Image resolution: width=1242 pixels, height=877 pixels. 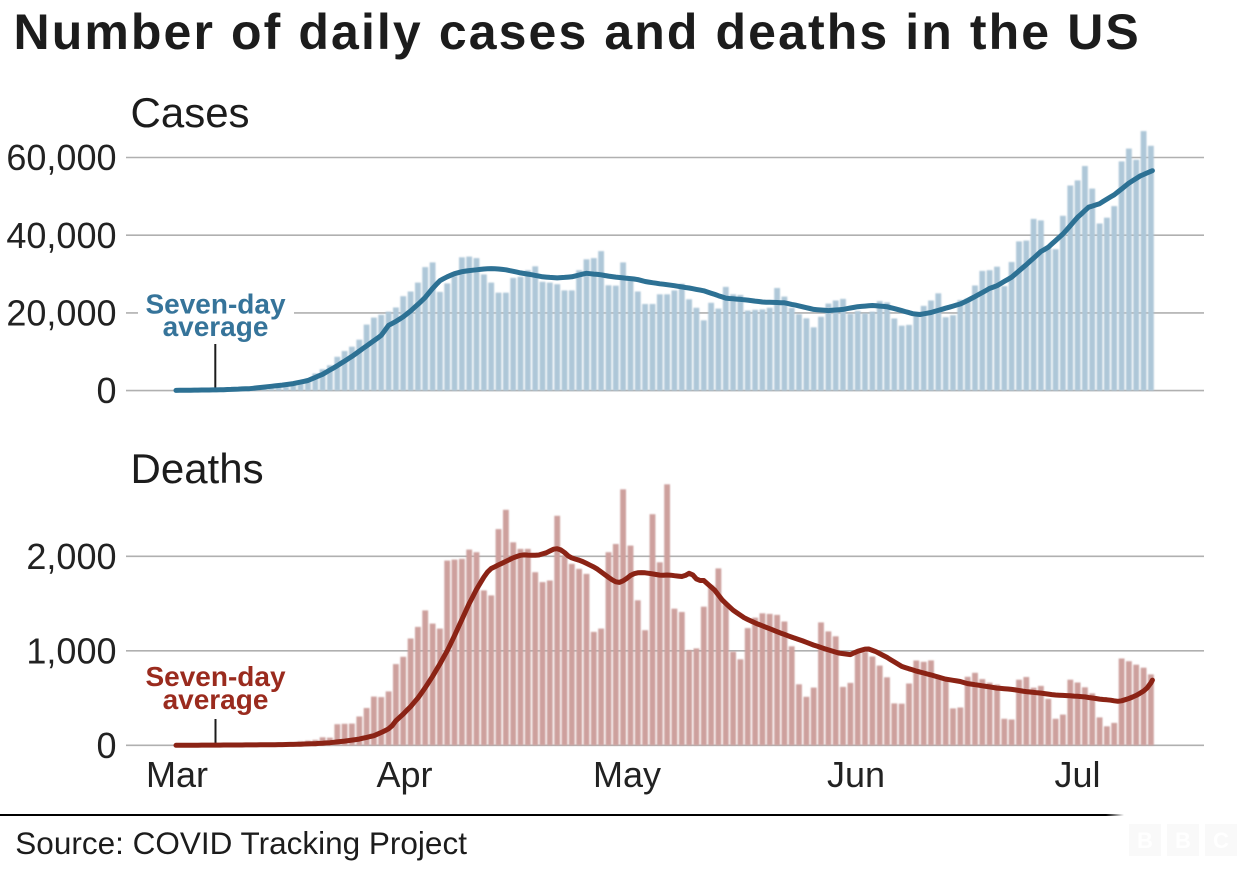 I want to click on svg-text: May, so click(x=627, y=774).